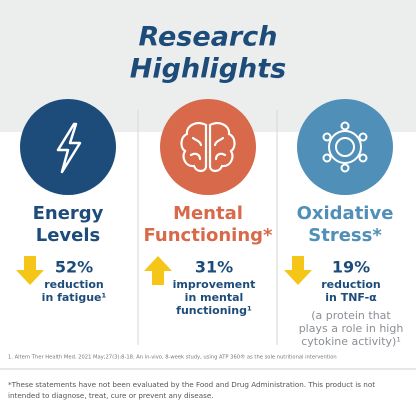  I want to click on title: Highlights, so click(208, 69).